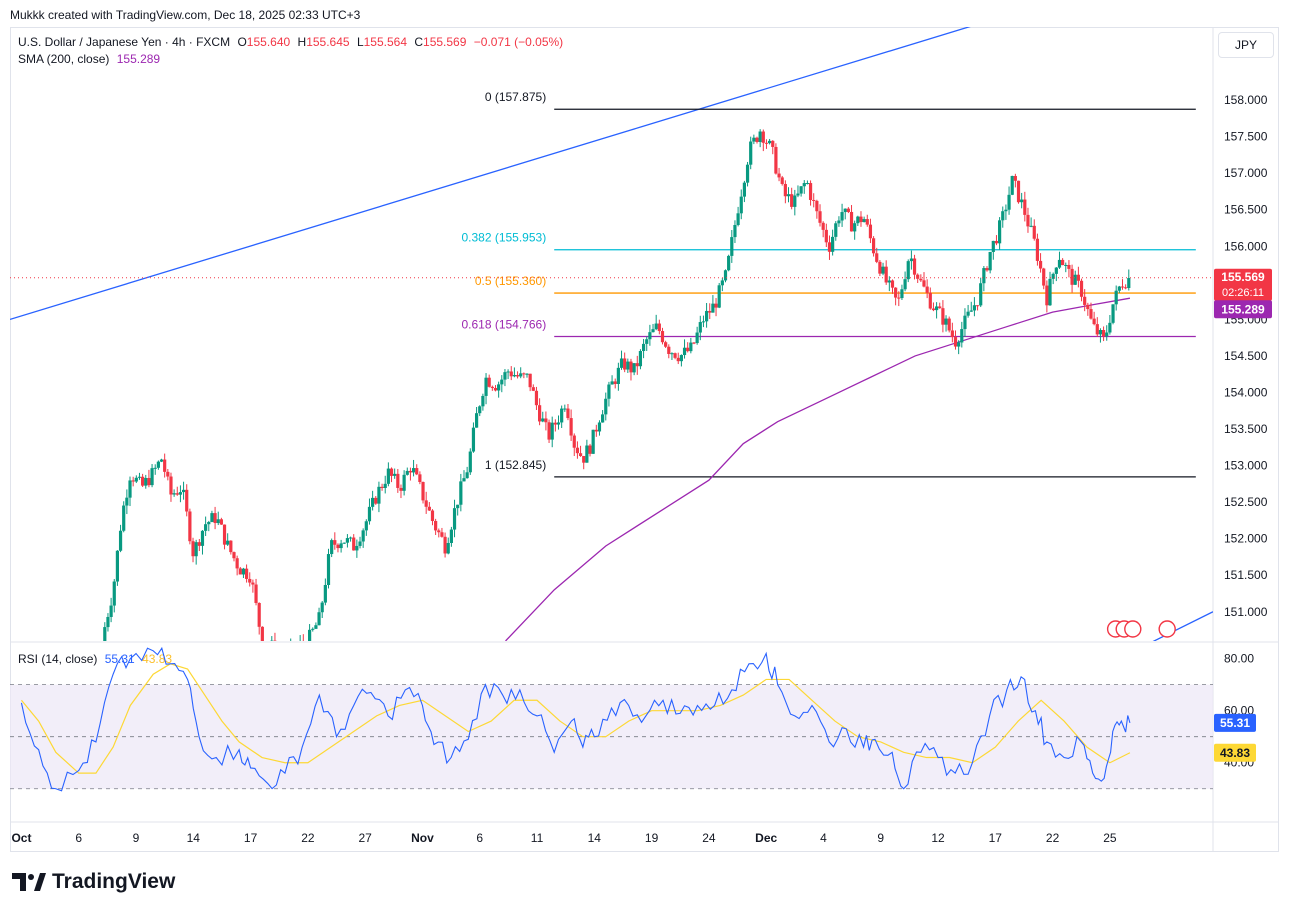 Image resolution: width=1289 pixels, height=912 pixels. What do you see at coordinates (1246, 100) in the screenshot?
I see `price-tick-label: 158.000` at bounding box center [1246, 100].